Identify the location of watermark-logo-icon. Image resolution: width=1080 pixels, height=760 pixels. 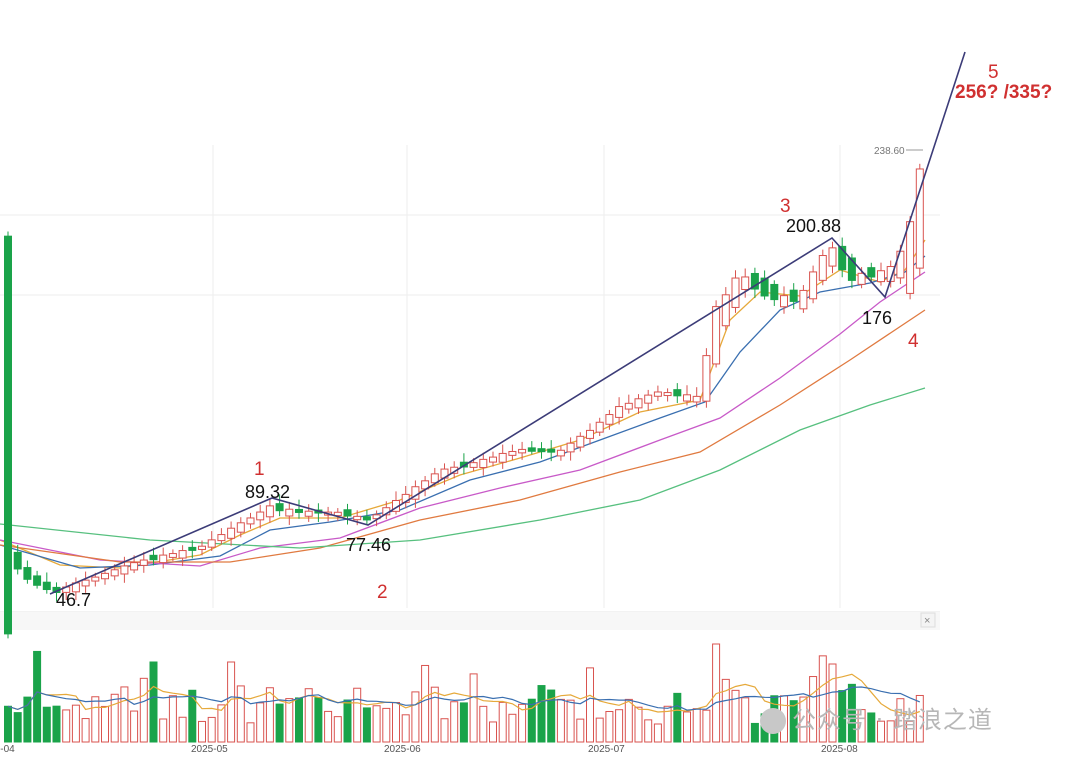
(773, 721).